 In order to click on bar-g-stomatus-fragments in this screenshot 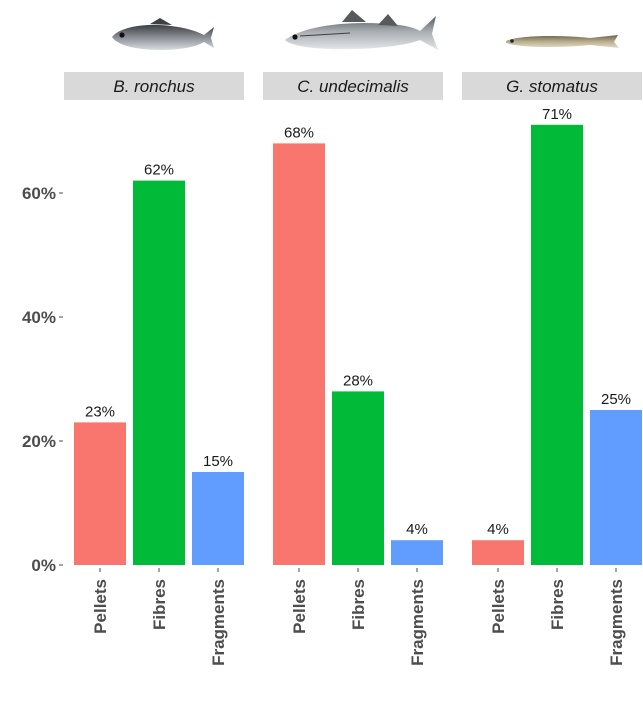, I will do `click(616, 487)`.